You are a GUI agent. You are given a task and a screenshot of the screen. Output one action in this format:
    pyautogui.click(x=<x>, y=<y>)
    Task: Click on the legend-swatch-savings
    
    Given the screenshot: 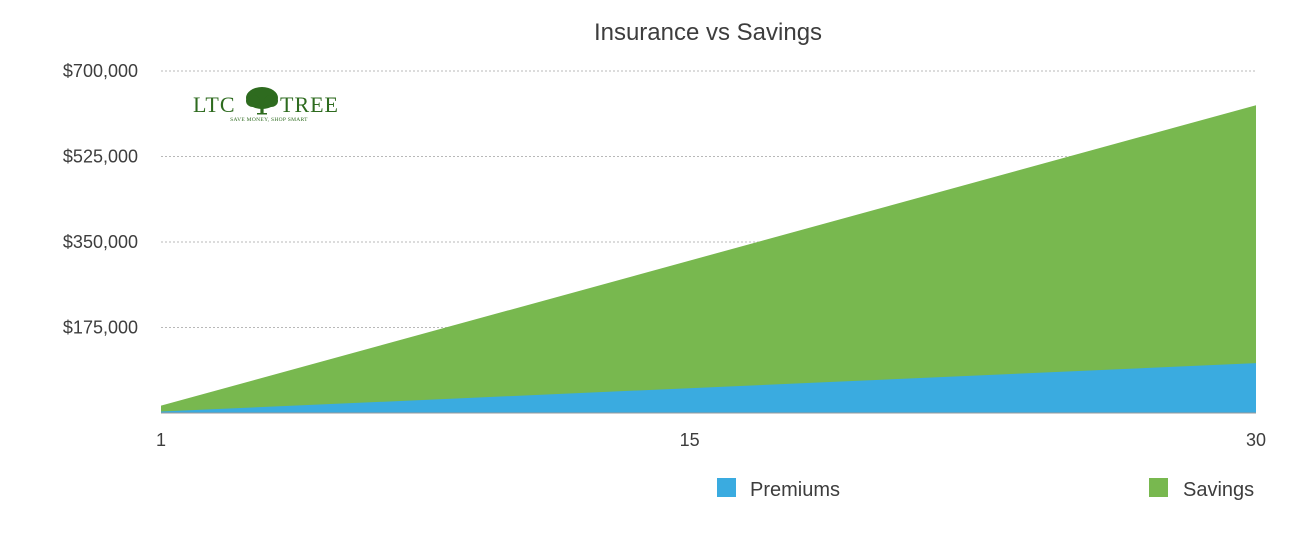 What is the action you would take?
    pyautogui.click(x=1158, y=487)
    